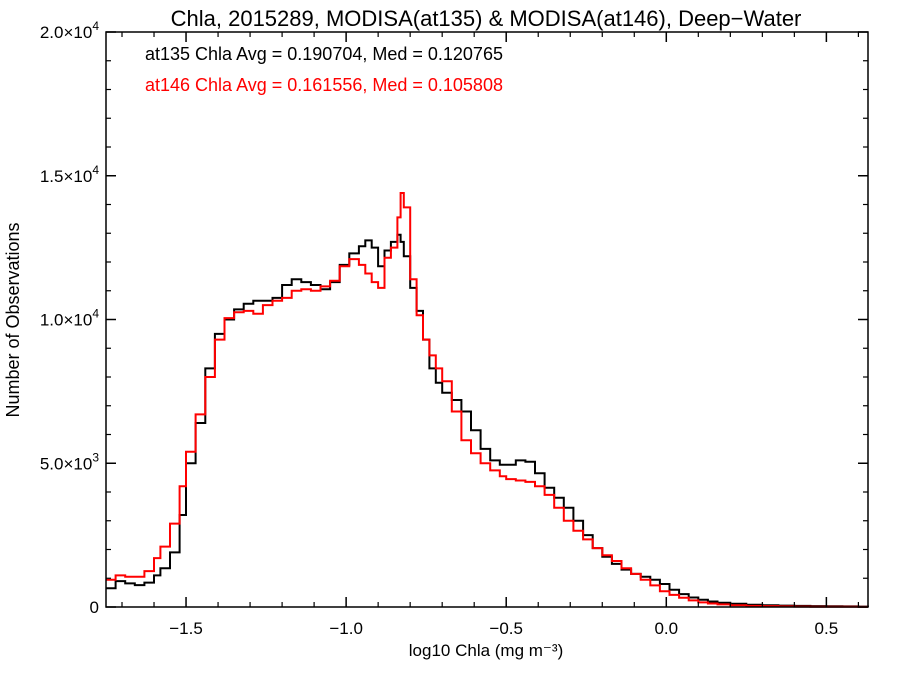 The image size is (900, 675). Describe the element at coordinates (666, 628) in the screenshot. I see `x-tick-label: 0.0` at that location.